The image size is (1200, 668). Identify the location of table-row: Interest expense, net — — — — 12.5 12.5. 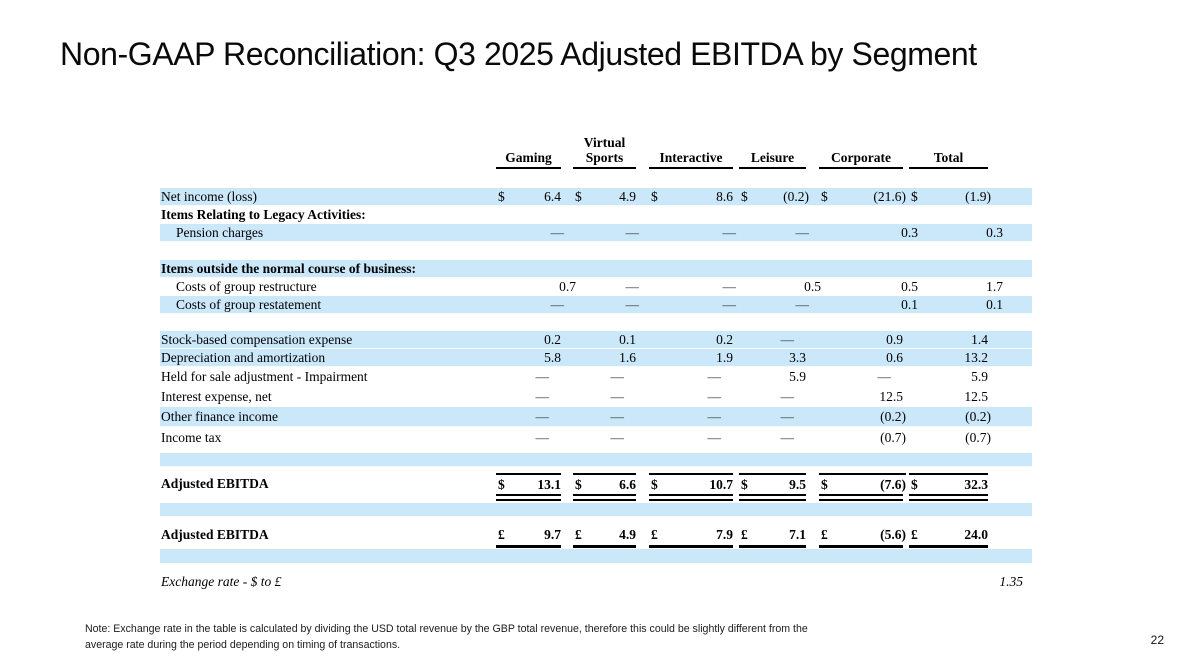
(596, 397).